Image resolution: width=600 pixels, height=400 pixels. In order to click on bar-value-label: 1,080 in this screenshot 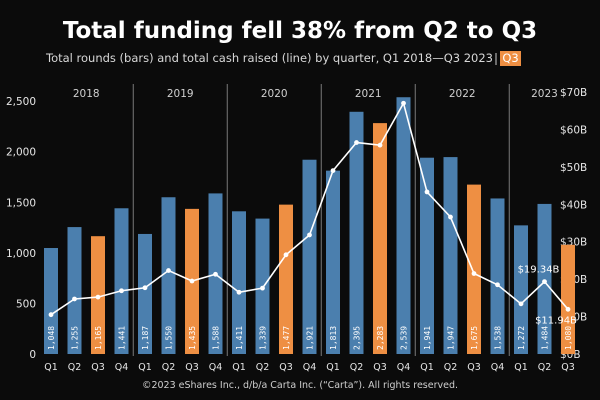, I will do `click(568, 338)`.